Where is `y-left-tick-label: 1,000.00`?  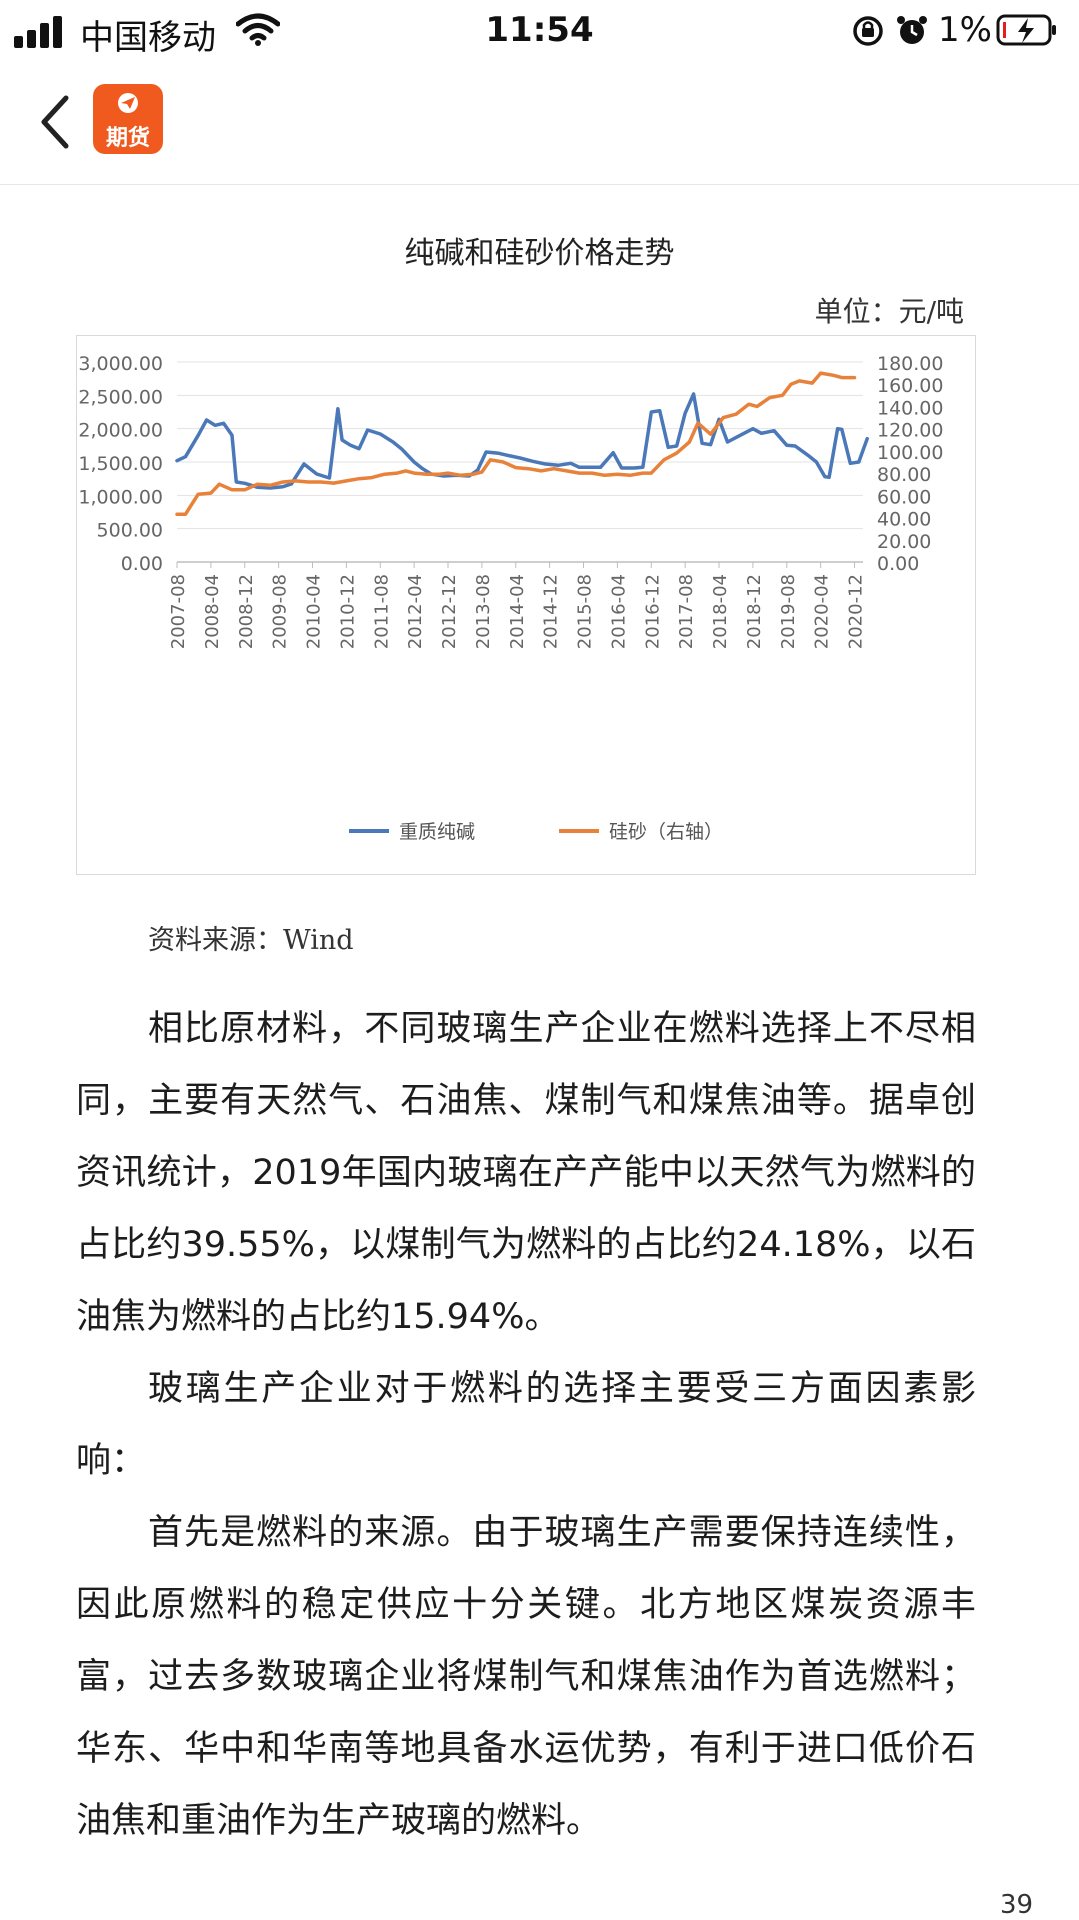 y-left-tick-label: 1,000.00 is located at coordinates (120, 497).